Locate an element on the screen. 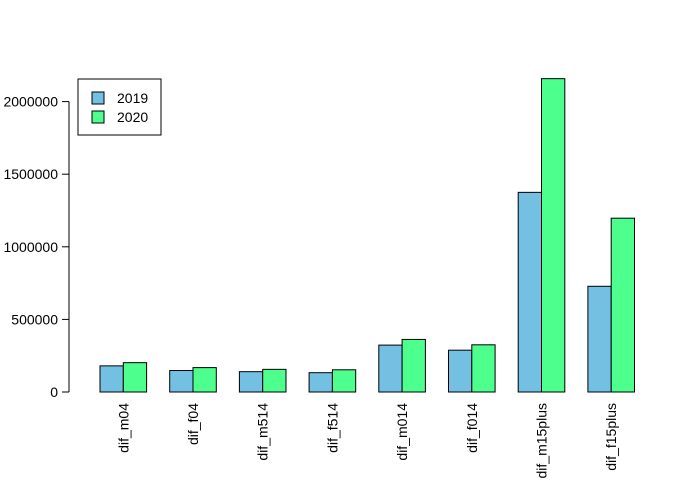  bar-dif_f15plus-2019 is located at coordinates (599, 339).